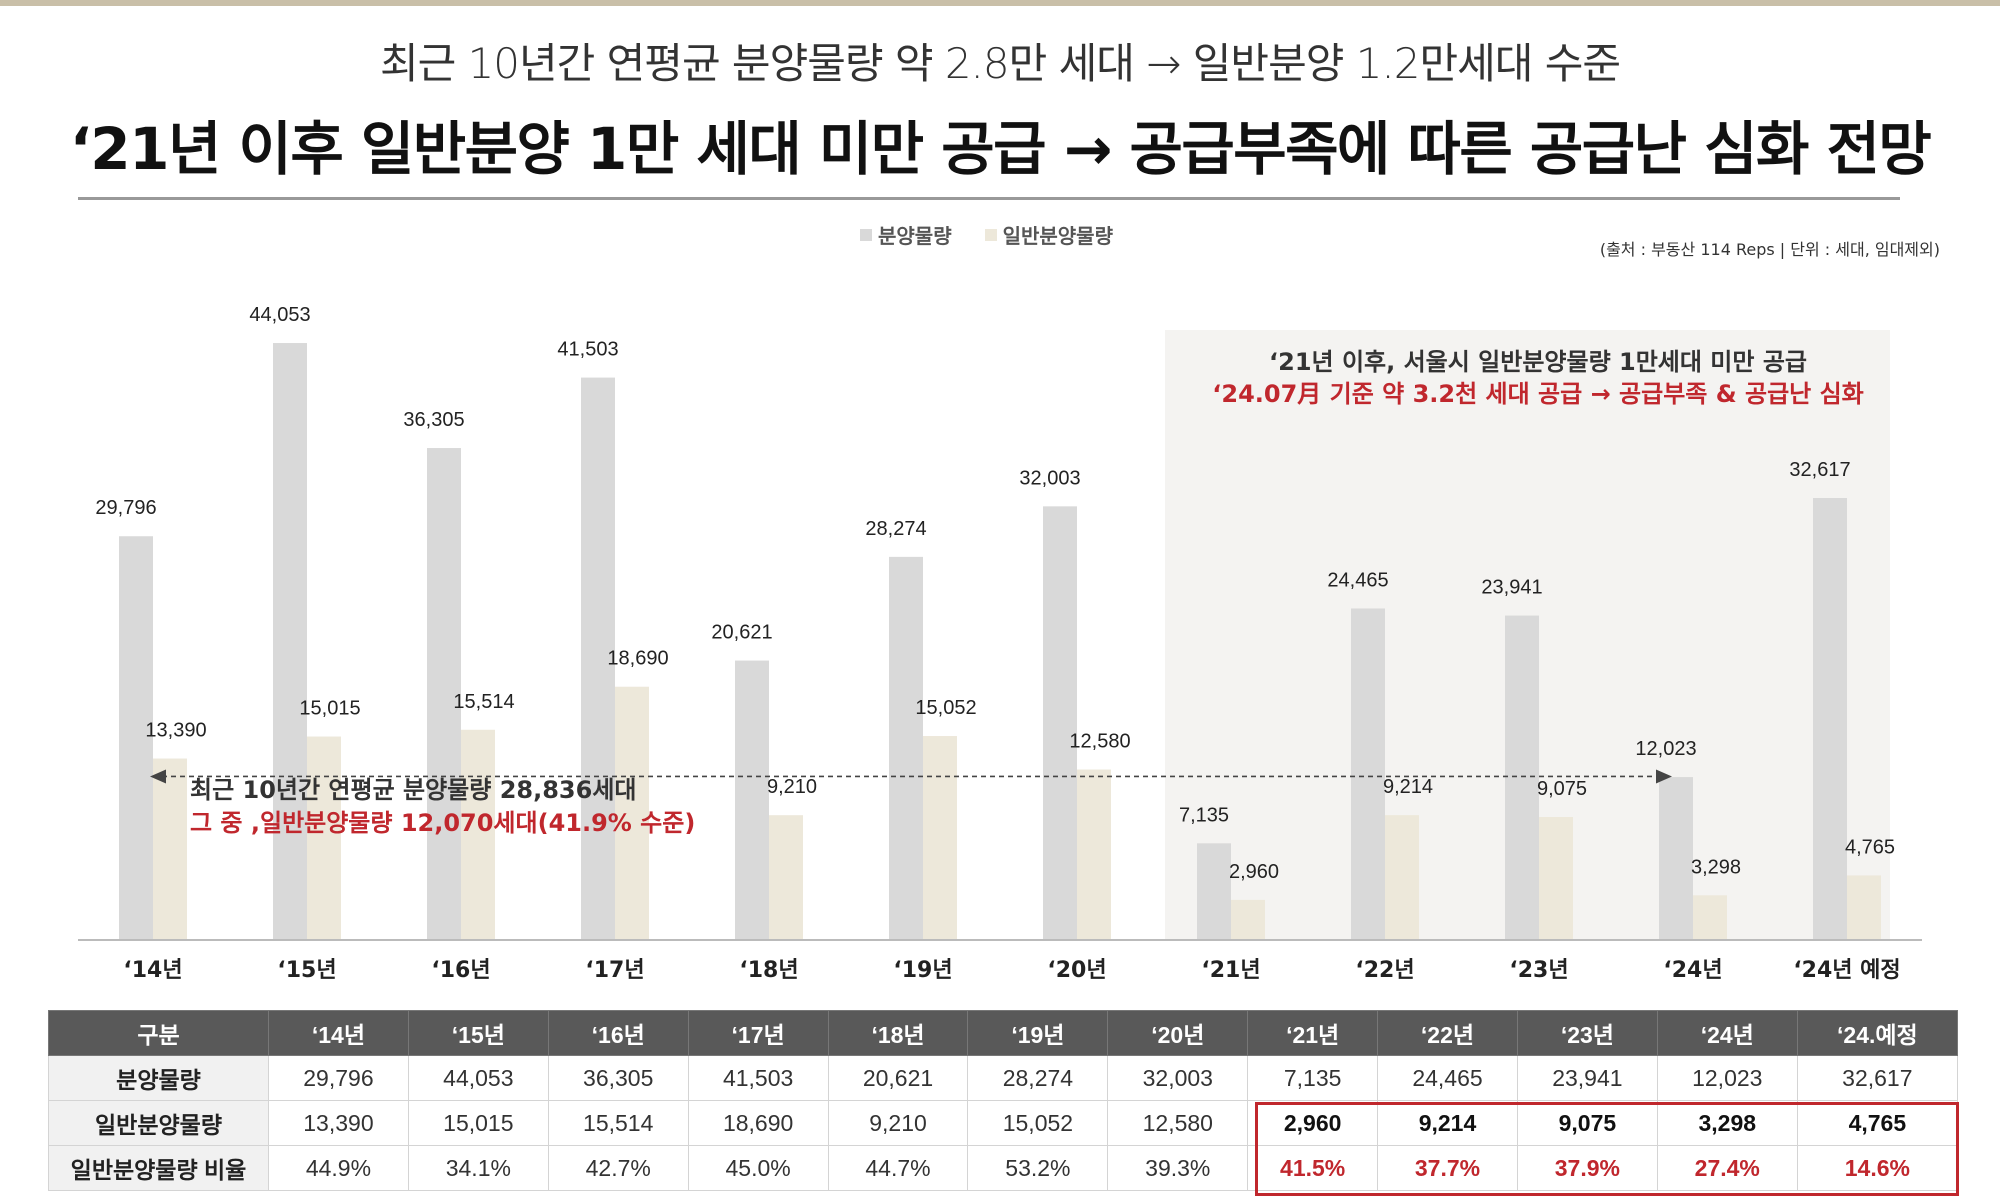  What do you see at coordinates (1538, 970) in the screenshot?
I see `x-tick-label-9: ‘23년` at bounding box center [1538, 970].